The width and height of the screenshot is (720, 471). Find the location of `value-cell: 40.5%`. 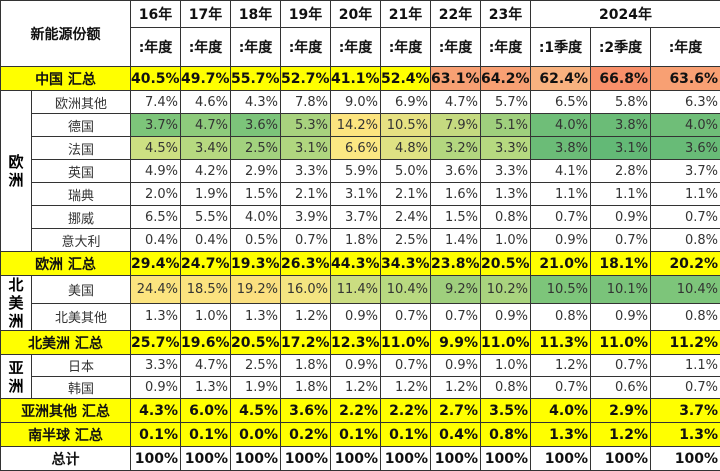

value-cell: 40.5% is located at coordinates (156, 79).